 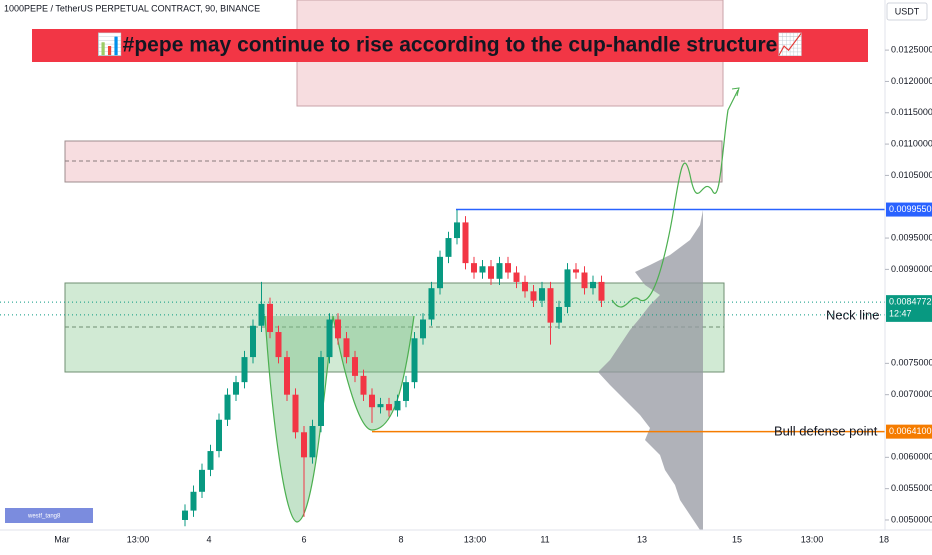 I want to click on y-tick-label: 0.0055000, so click(x=911, y=488).